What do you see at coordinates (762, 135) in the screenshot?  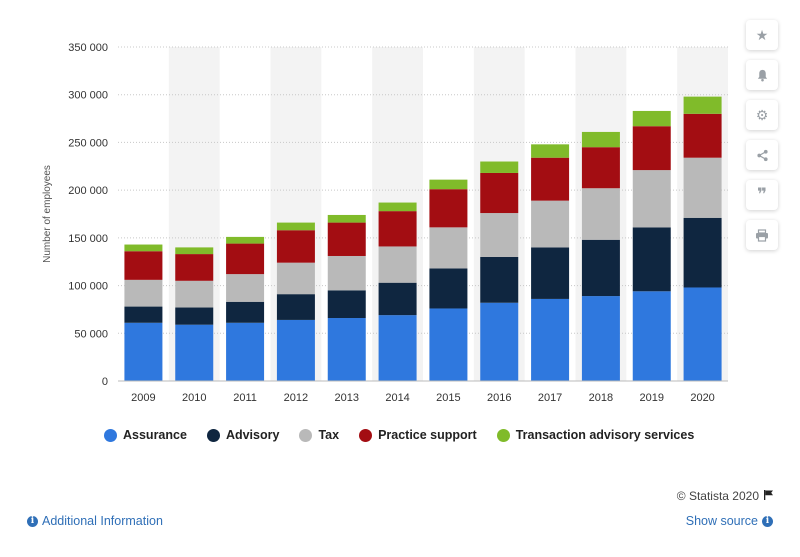 I see `side-toolbar: ★ ⚙ ❞` at bounding box center [762, 135].